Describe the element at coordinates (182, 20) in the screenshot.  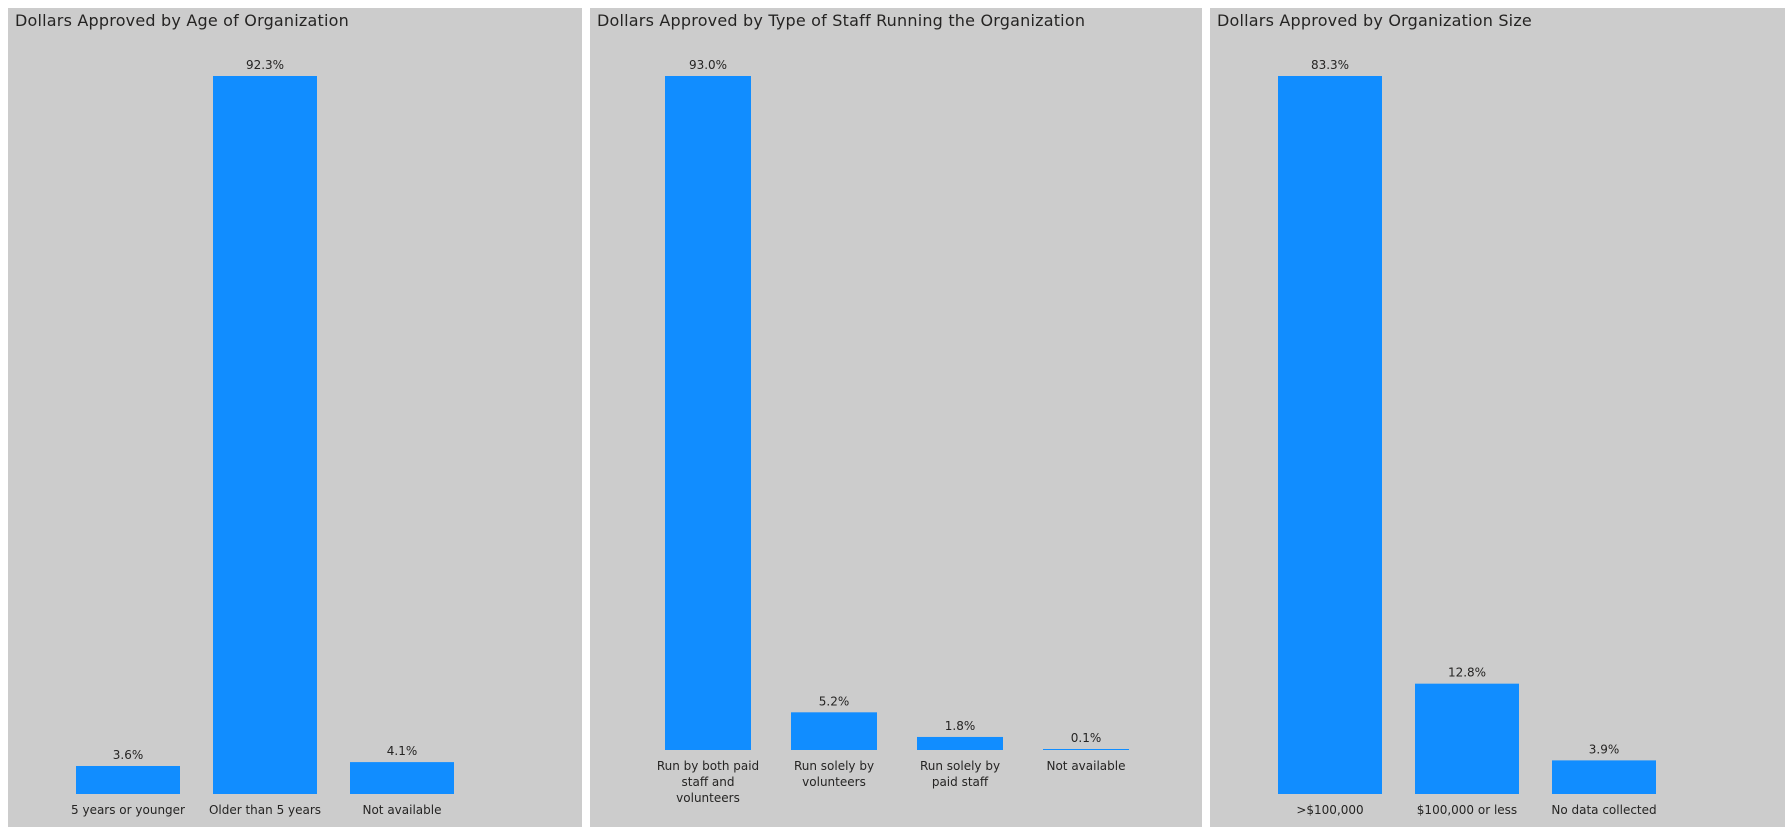
I see `chart-title: Dollars Approved by Age of Organization` at that location.